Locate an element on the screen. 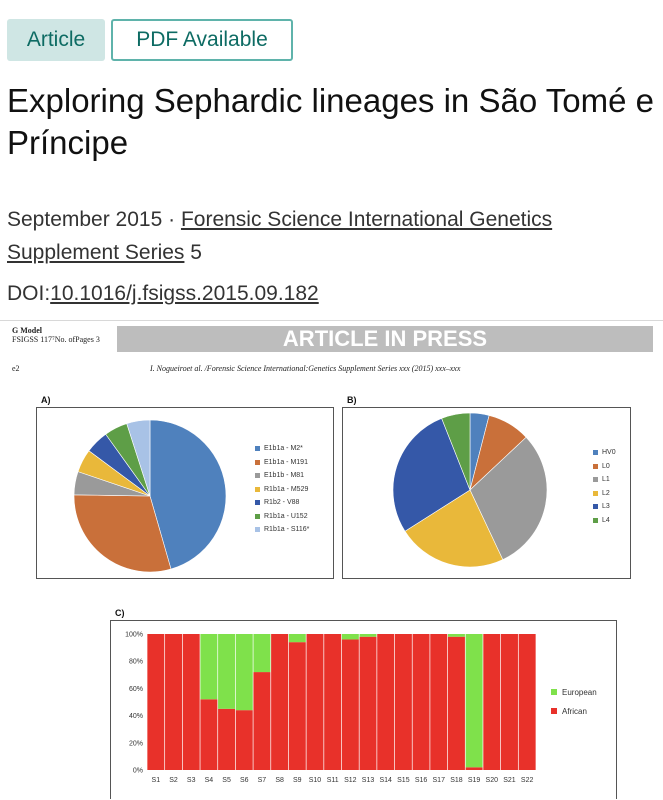  bar-european-s13 is located at coordinates (368, 635).